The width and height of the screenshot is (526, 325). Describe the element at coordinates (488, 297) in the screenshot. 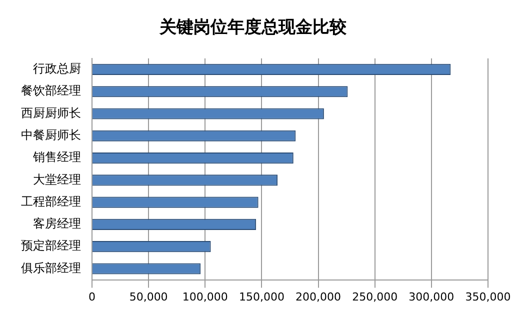

I see `x-tick-label: 350,000` at that location.